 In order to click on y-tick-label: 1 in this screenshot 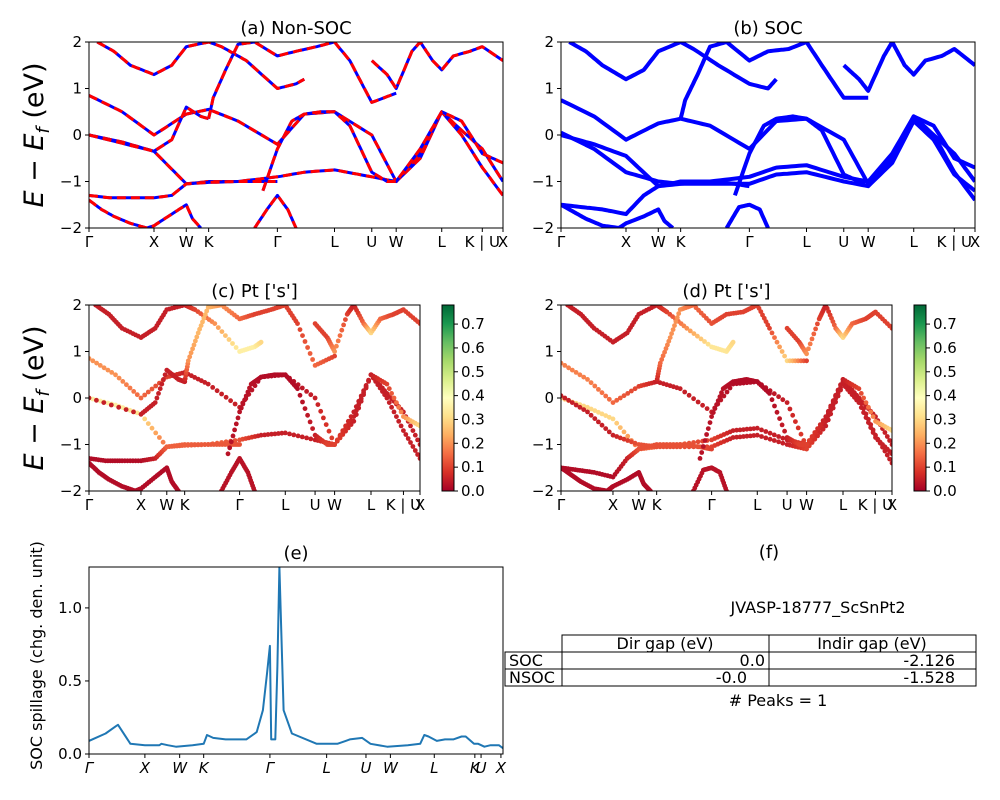, I will do `click(549, 352)`.